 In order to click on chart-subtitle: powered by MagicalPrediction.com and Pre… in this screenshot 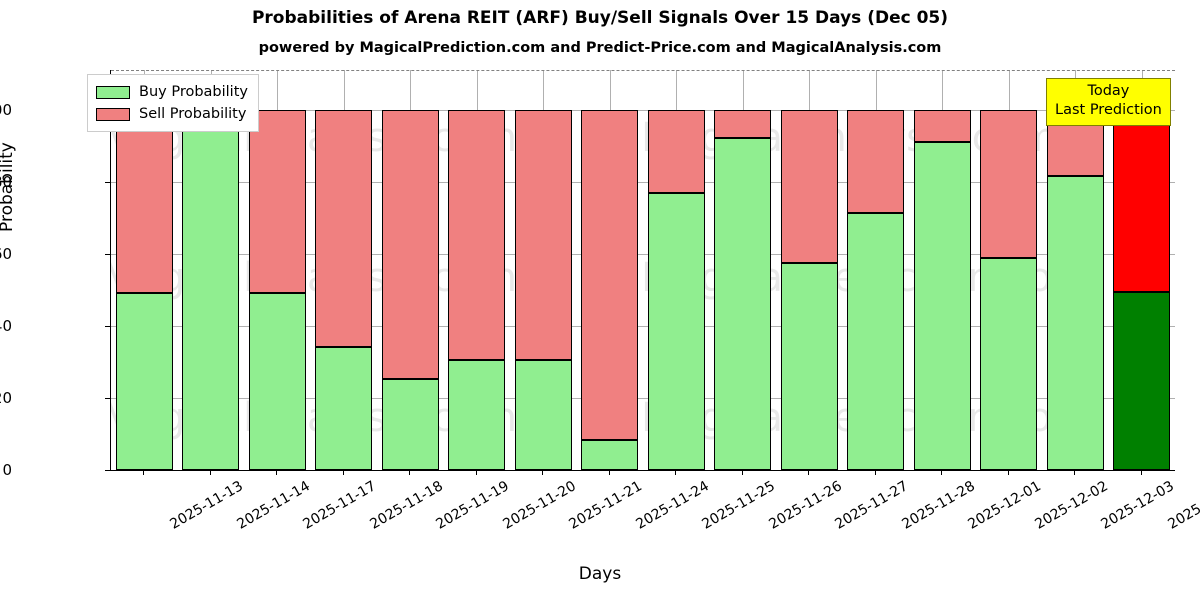, I will do `click(600, 48)`.